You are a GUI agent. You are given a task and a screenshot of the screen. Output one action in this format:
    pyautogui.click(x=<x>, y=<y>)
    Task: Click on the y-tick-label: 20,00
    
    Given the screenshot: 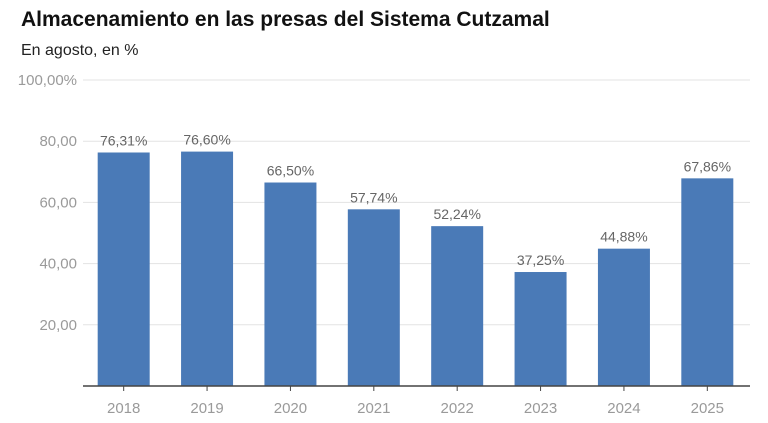 What is the action you would take?
    pyautogui.click(x=58, y=325)
    